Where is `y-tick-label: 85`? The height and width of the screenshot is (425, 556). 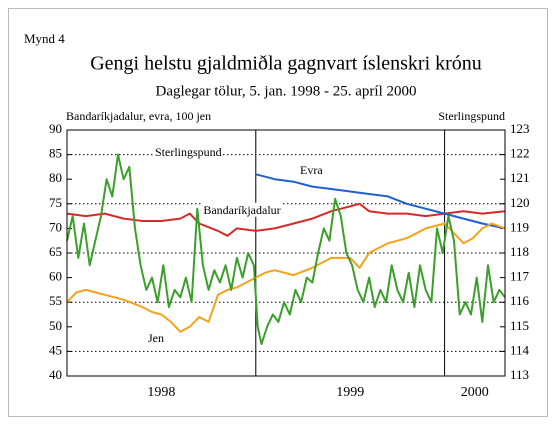 y-tick-label: 85 is located at coordinates (55, 153).